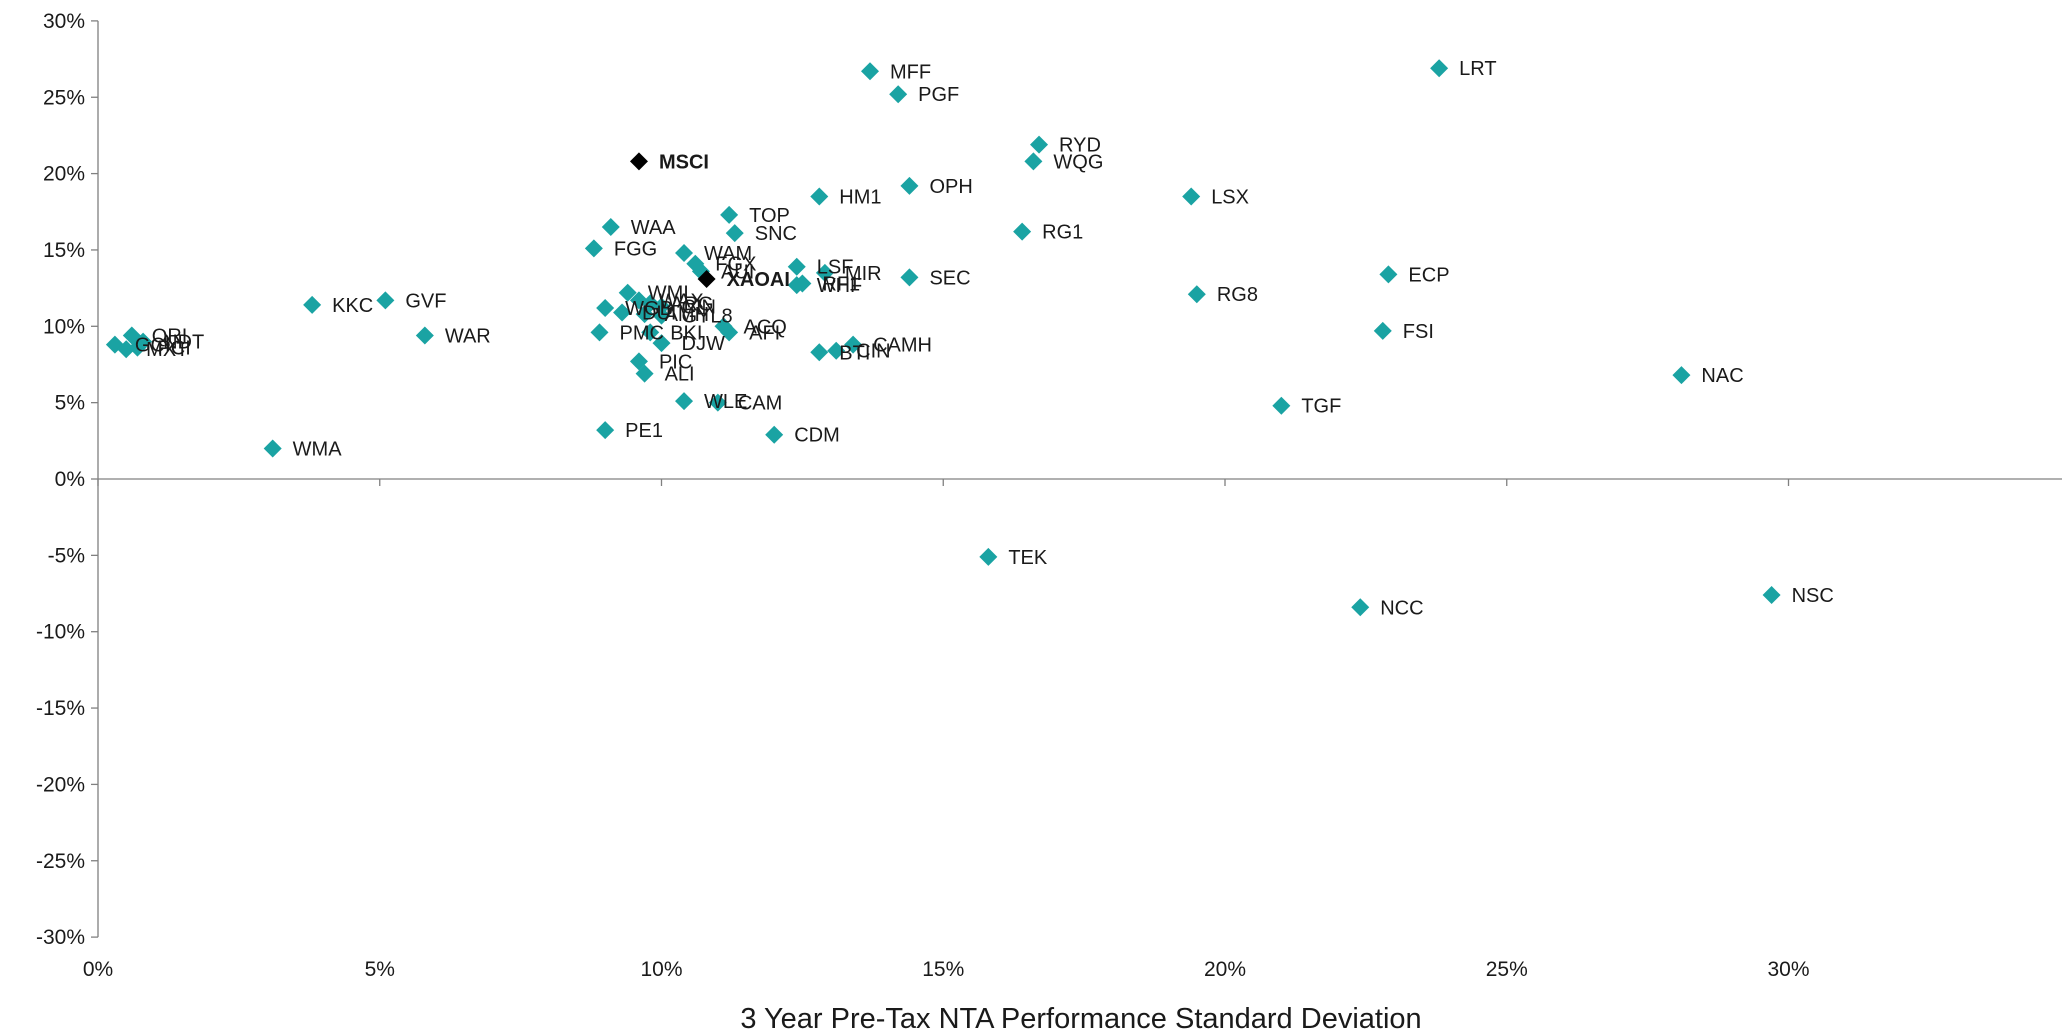 The width and height of the screenshot is (2062, 1032). What do you see at coordinates (950, 187) in the screenshot?
I see `point-label-oph: OPH` at bounding box center [950, 187].